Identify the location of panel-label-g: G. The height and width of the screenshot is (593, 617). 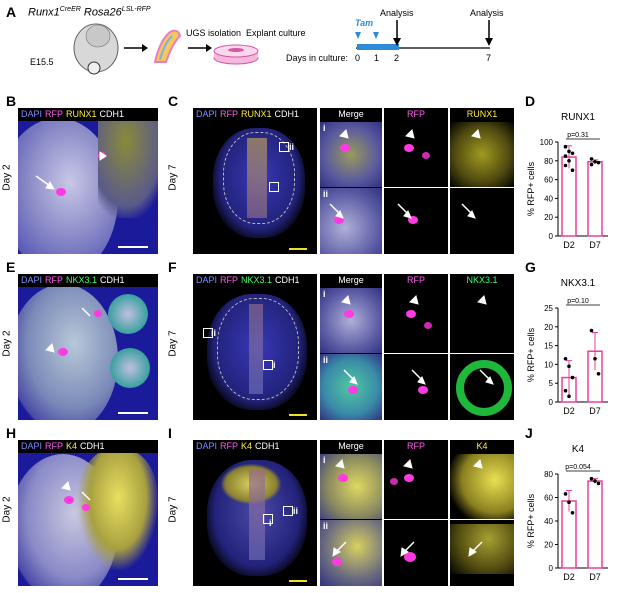
(530, 267).